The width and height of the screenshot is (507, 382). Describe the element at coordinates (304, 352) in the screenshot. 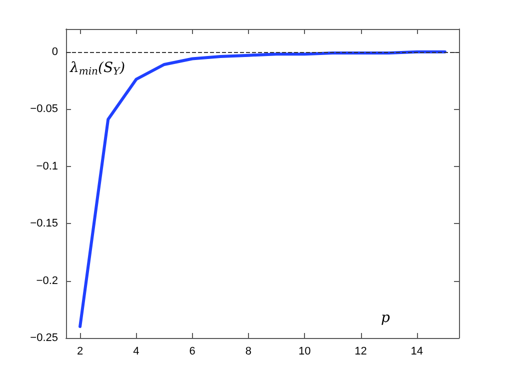

I see `x-tick-label: 10` at that location.